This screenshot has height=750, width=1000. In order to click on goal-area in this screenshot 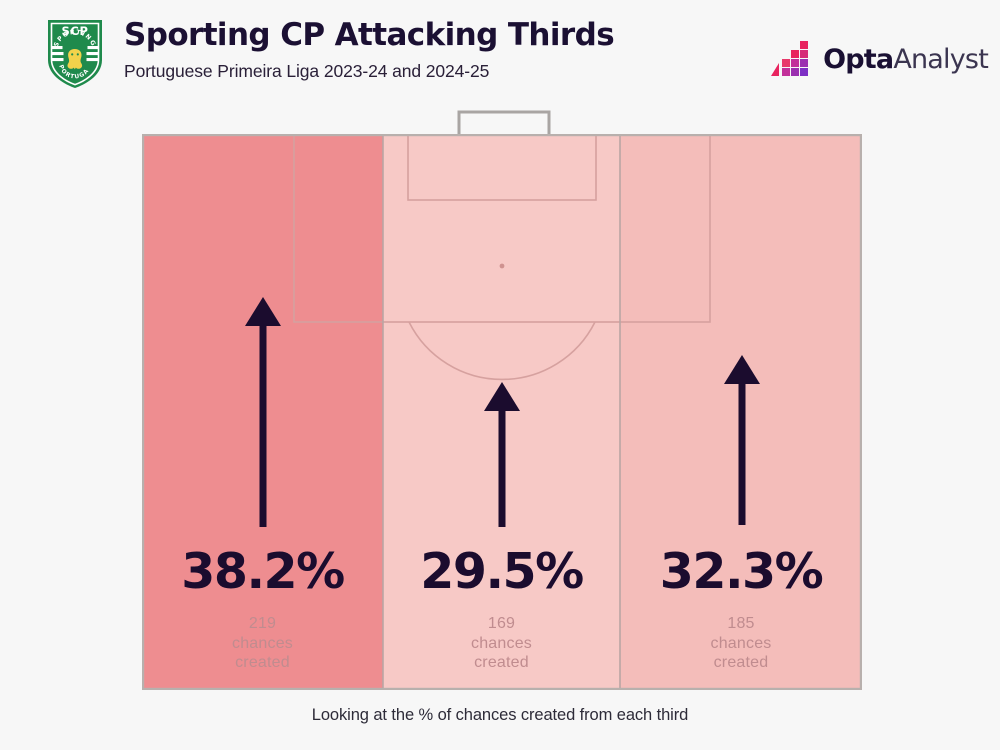, I will do `click(502, 167)`.